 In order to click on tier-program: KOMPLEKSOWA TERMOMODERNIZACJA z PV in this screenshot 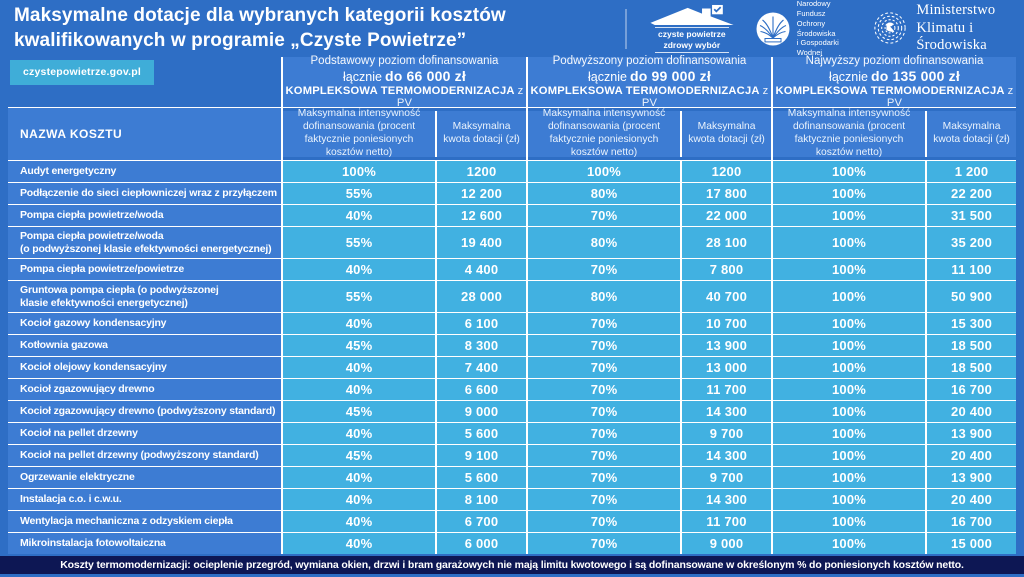, I will do `click(894, 97)`.